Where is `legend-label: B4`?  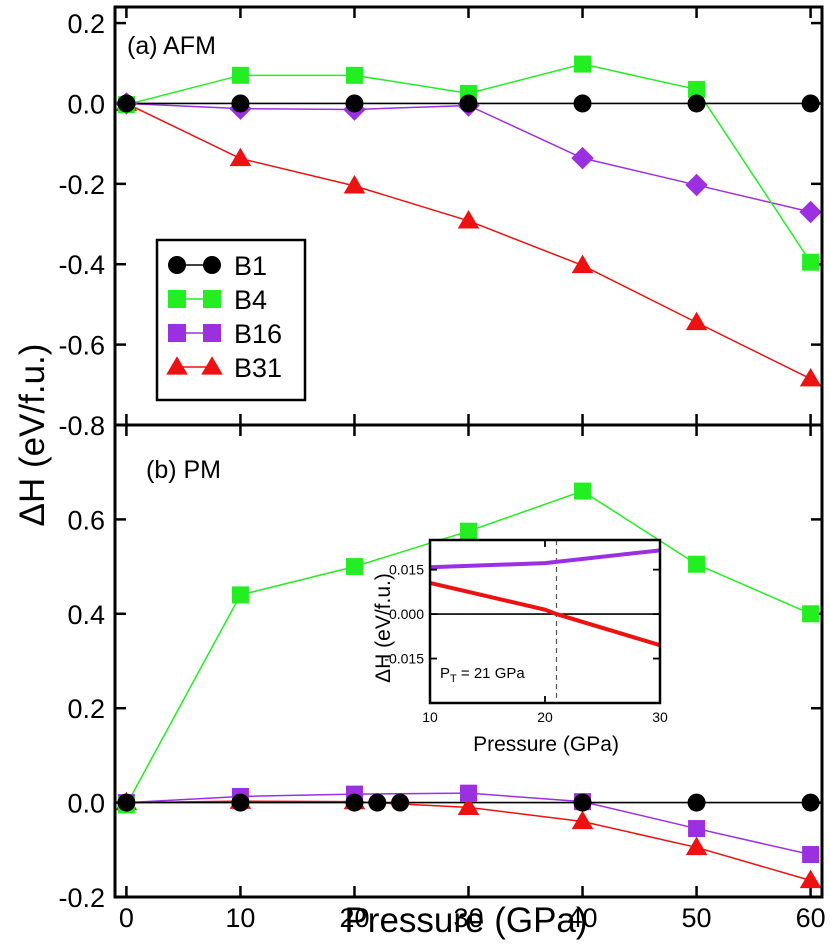
legend-label: B4 is located at coordinates (250, 300).